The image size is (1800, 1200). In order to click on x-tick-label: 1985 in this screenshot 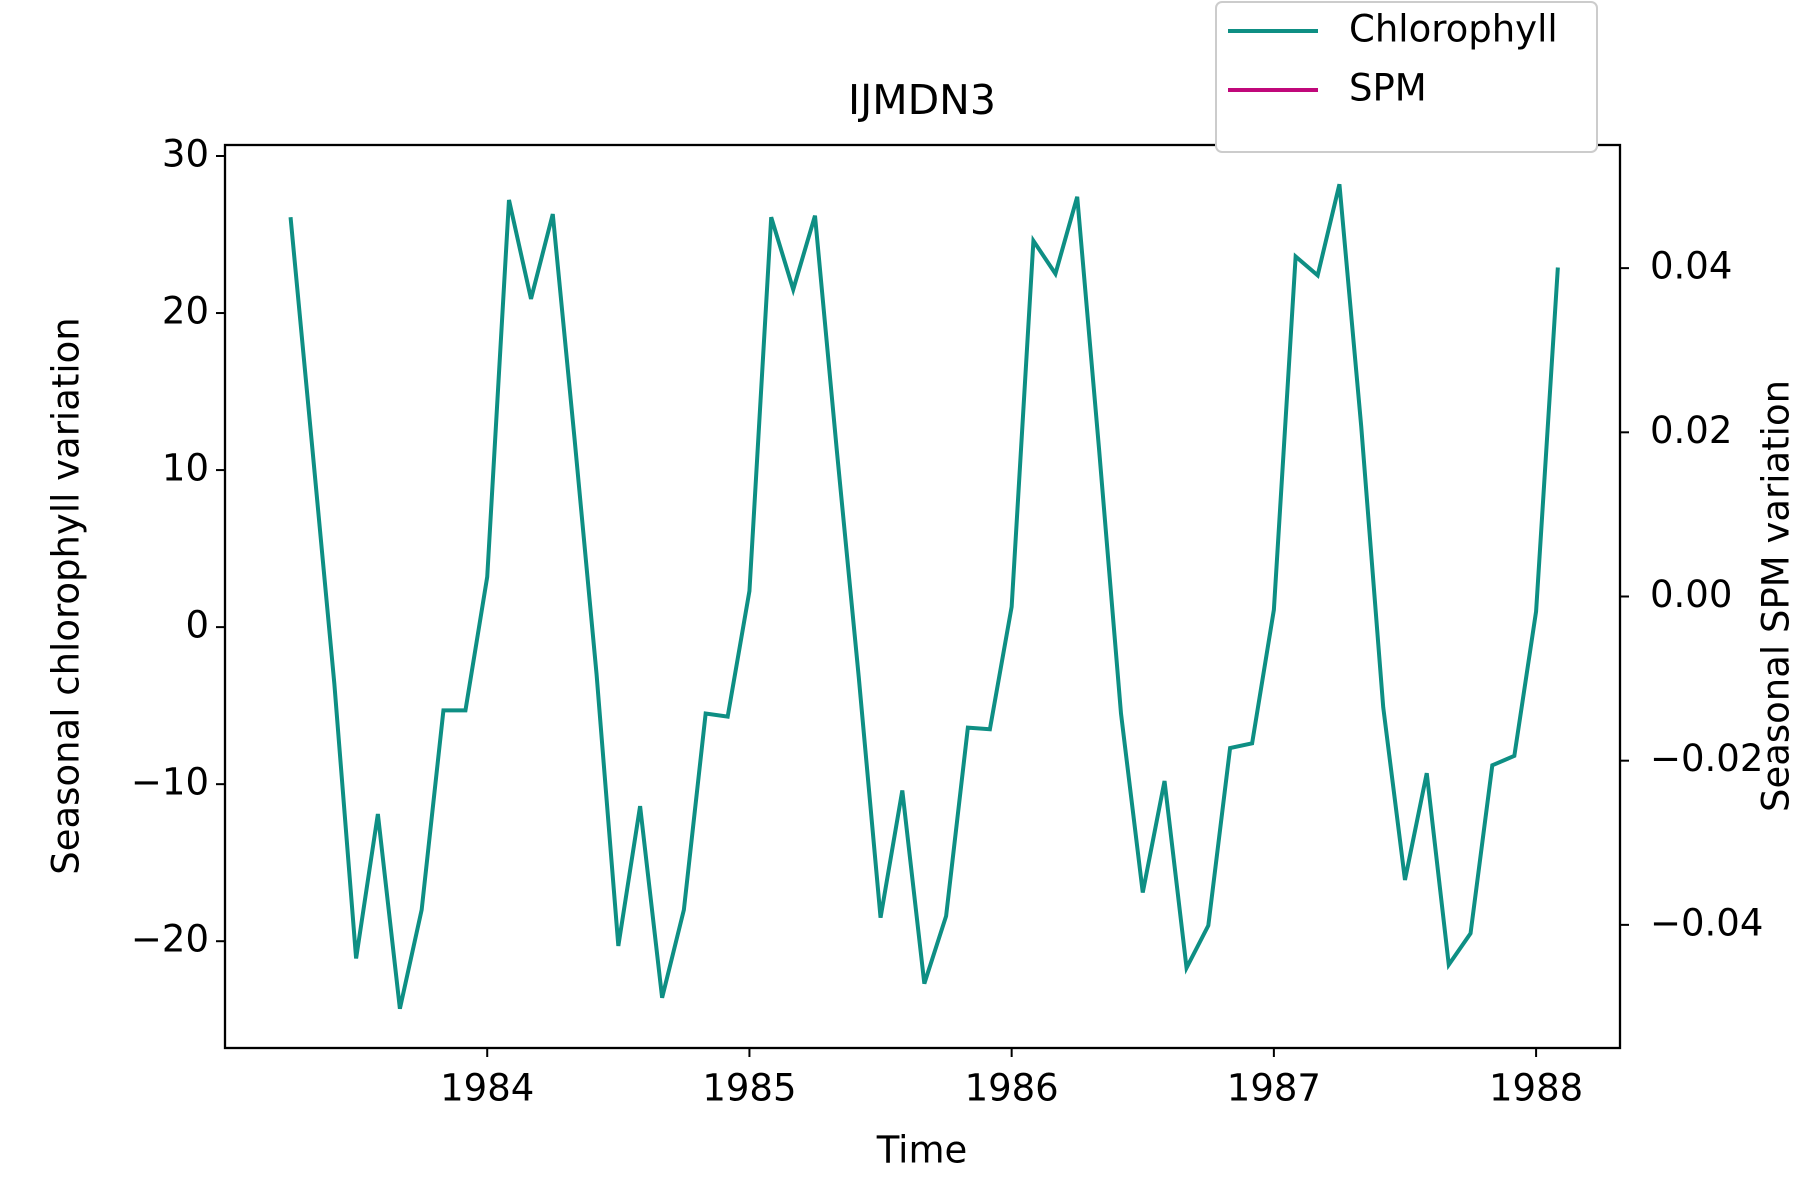, I will do `click(749, 1088)`.